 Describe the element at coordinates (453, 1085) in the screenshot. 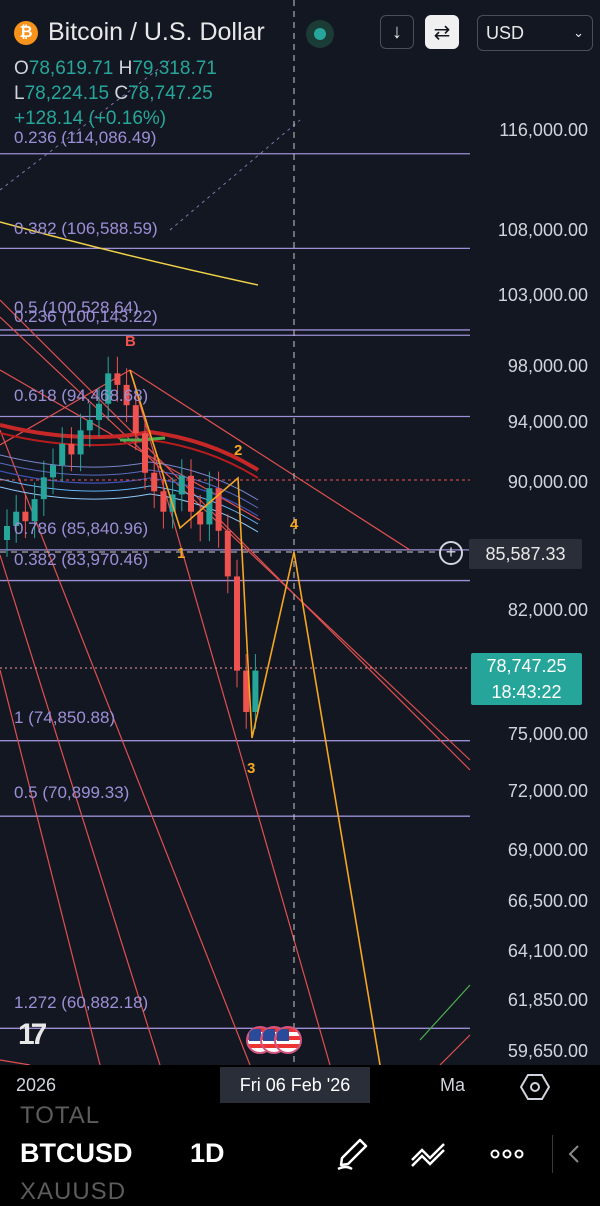

I see `x-tick: Ma` at that location.